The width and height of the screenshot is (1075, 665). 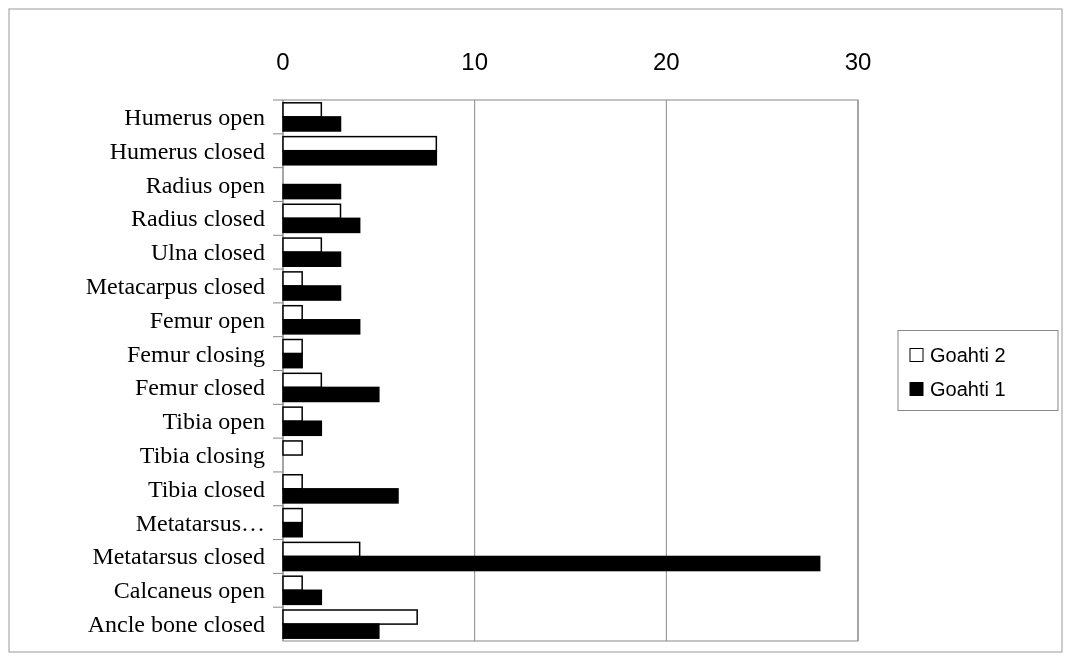 What do you see at coordinates (207, 319) in the screenshot?
I see `y-tick-label: Femur open` at bounding box center [207, 319].